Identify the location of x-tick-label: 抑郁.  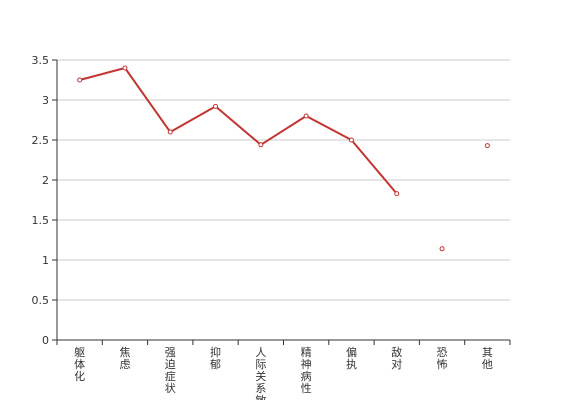
(215, 358).